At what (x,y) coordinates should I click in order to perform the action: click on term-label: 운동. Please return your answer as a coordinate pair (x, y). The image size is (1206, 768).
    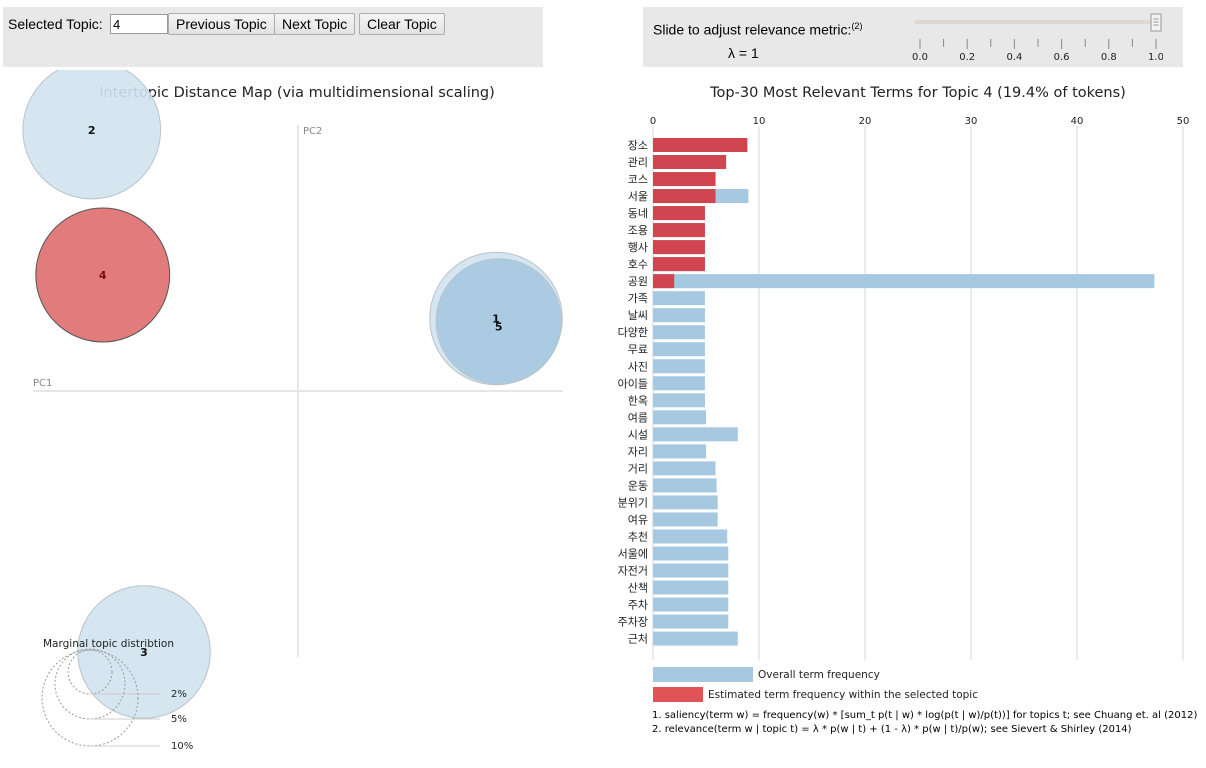
    Looking at the image, I should click on (638, 485).